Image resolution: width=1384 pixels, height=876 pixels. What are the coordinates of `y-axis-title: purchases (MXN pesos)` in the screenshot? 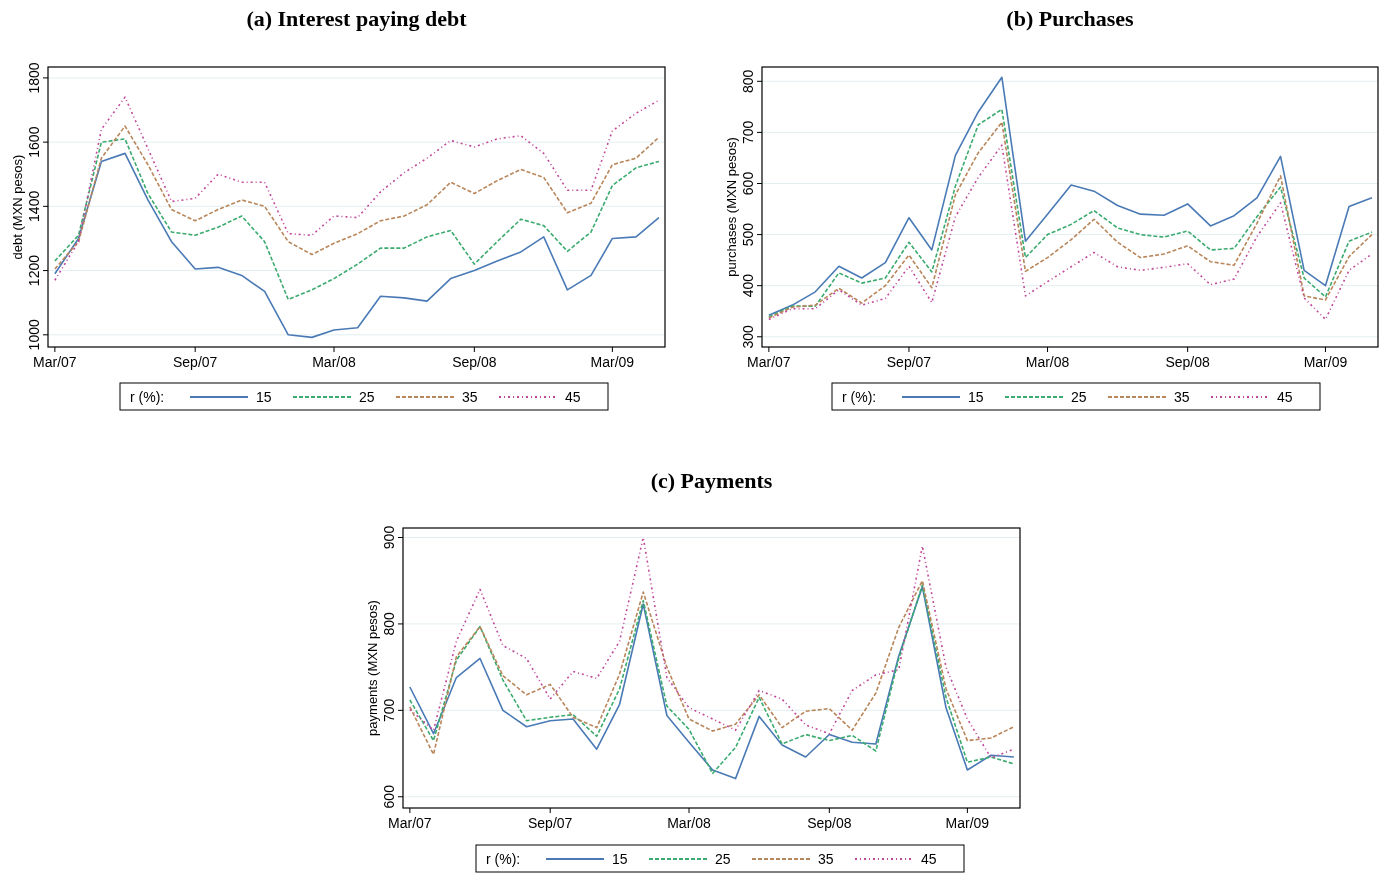 It's located at (731, 207).